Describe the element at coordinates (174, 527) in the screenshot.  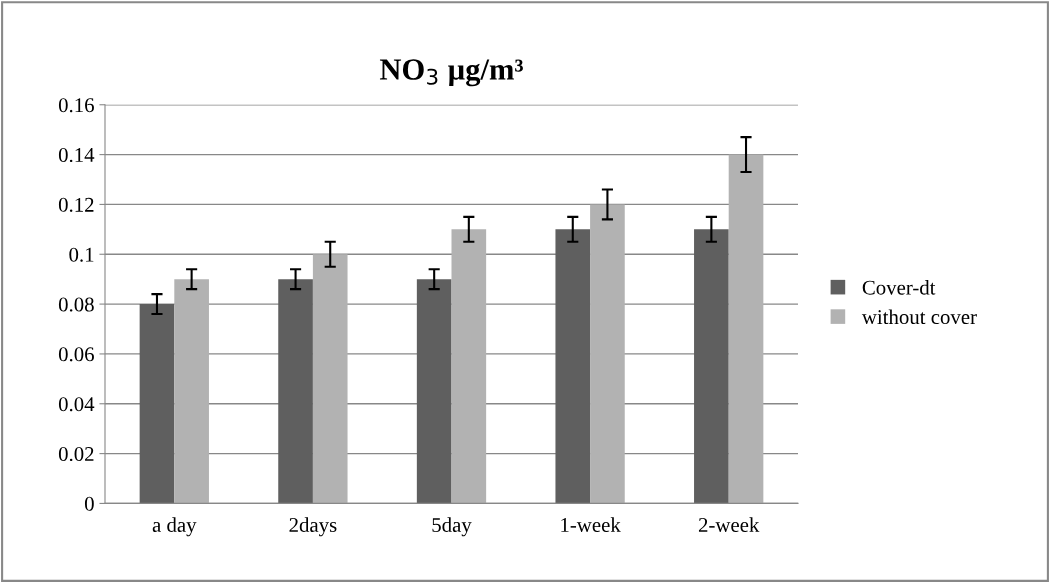
I see `x-tick-label: a day` at that location.